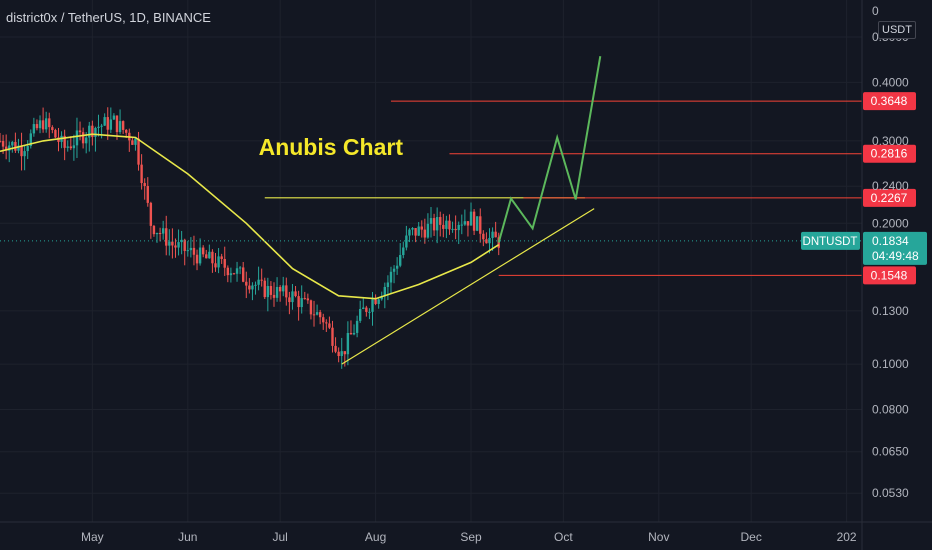 Image resolution: width=932 pixels, height=550 pixels. I want to click on y-tick-label: 0, so click(875, 11).